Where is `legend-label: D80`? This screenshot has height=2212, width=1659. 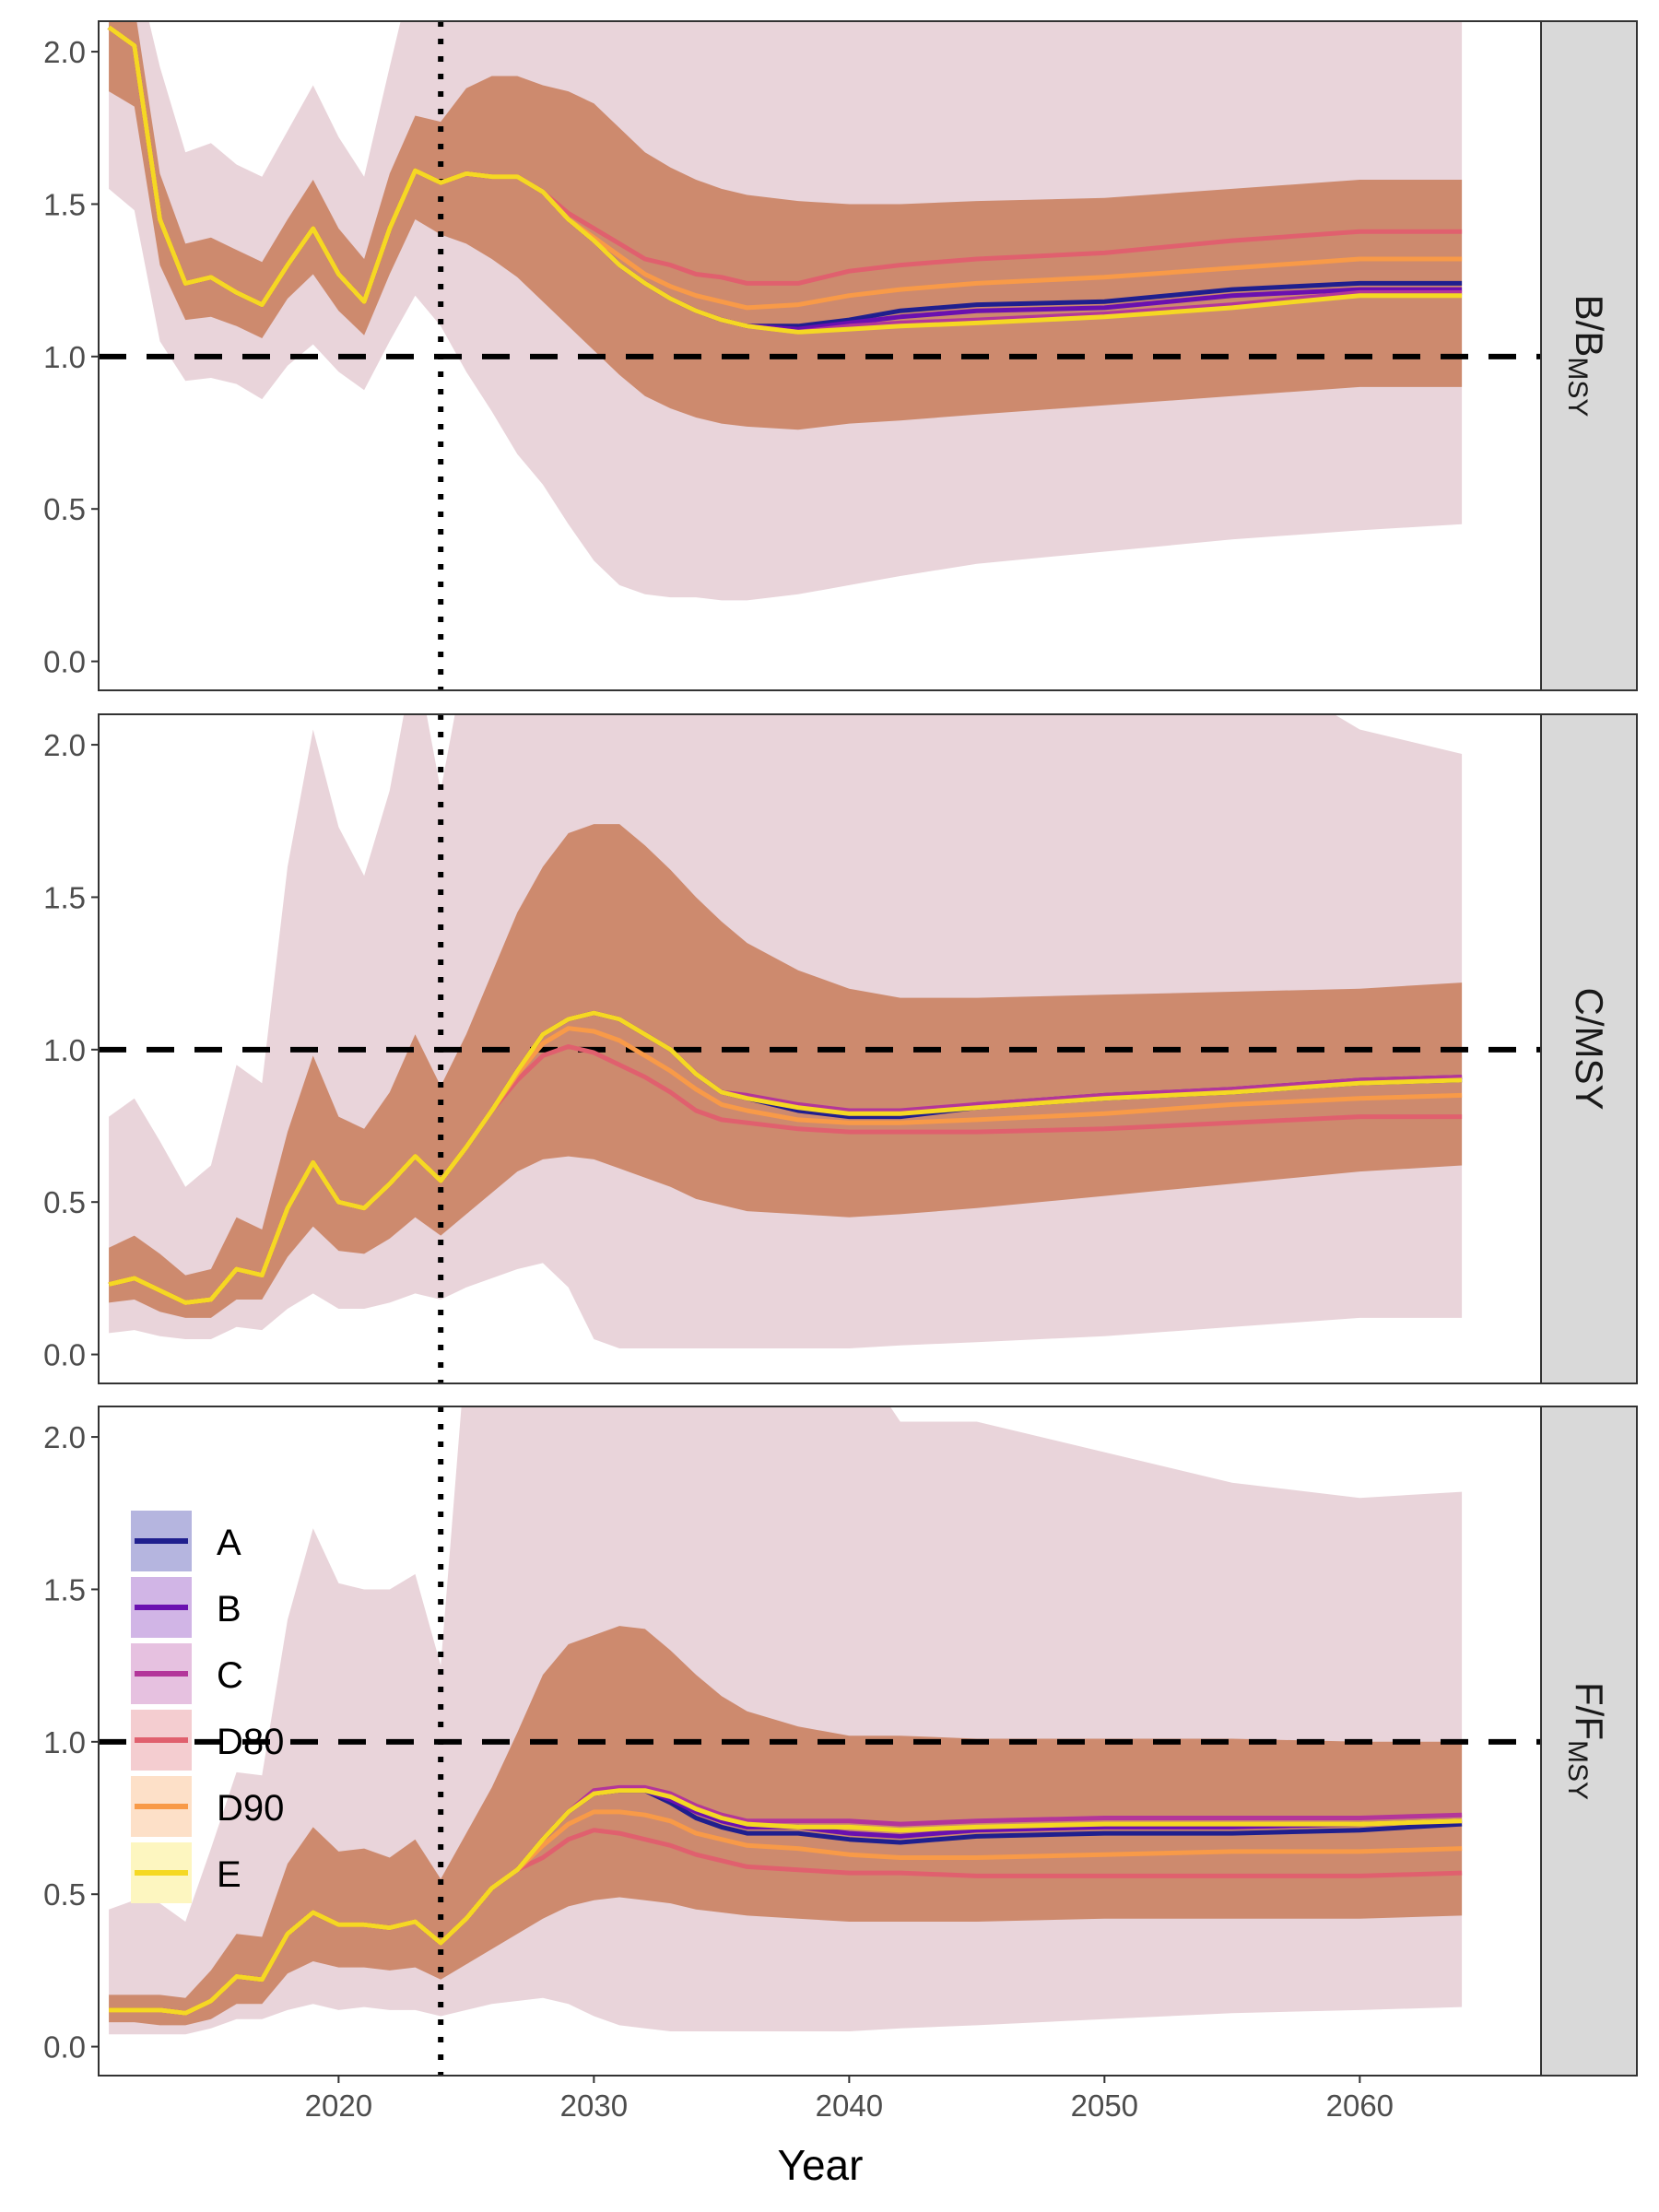 legend-label: D80 is located at coordinates (250, 1742).